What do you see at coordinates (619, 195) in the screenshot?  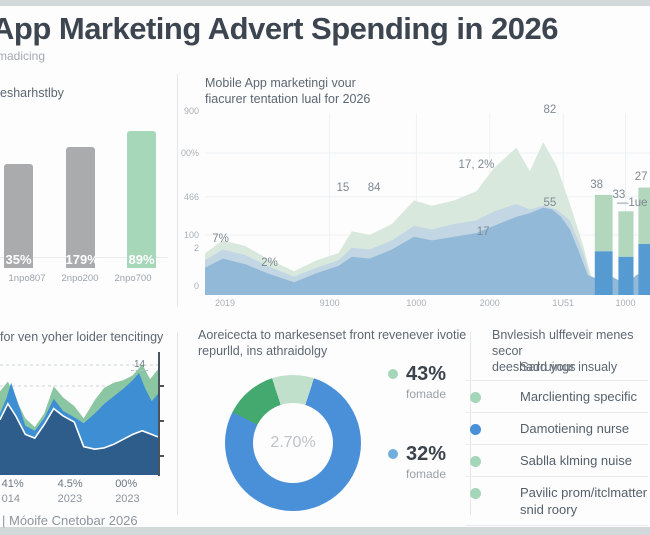 I see `data-label: 33` at bounding box center [619, 195].